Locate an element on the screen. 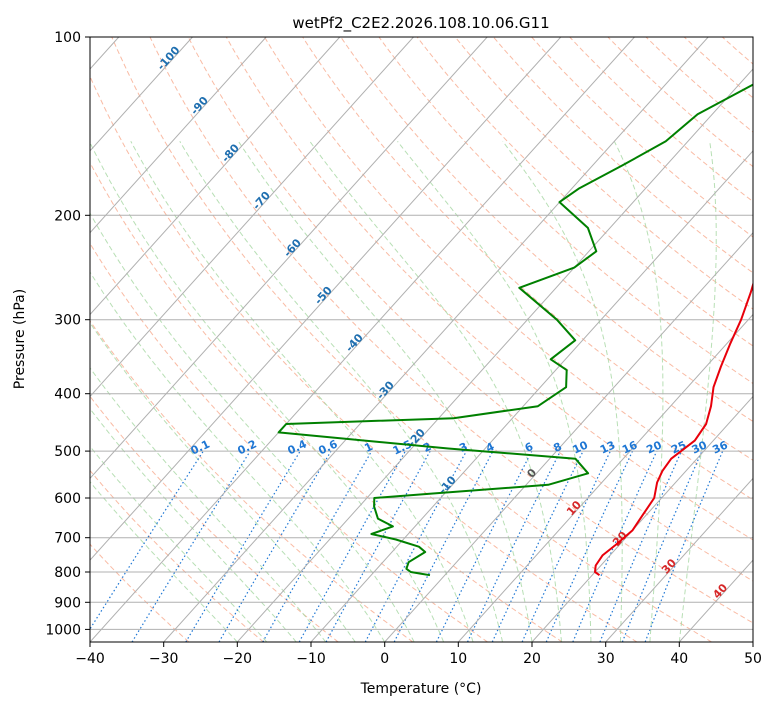 Image resolution: width=775 pixels, height=708 pixels. y-axis-label: Pressure (hPa) is located at coordinates (20, 339).